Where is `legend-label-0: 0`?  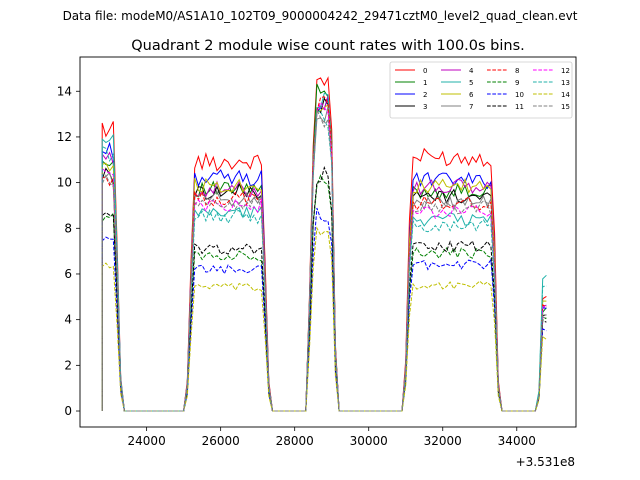
legend-label-0: 0 is located at coordinates (425, 71).